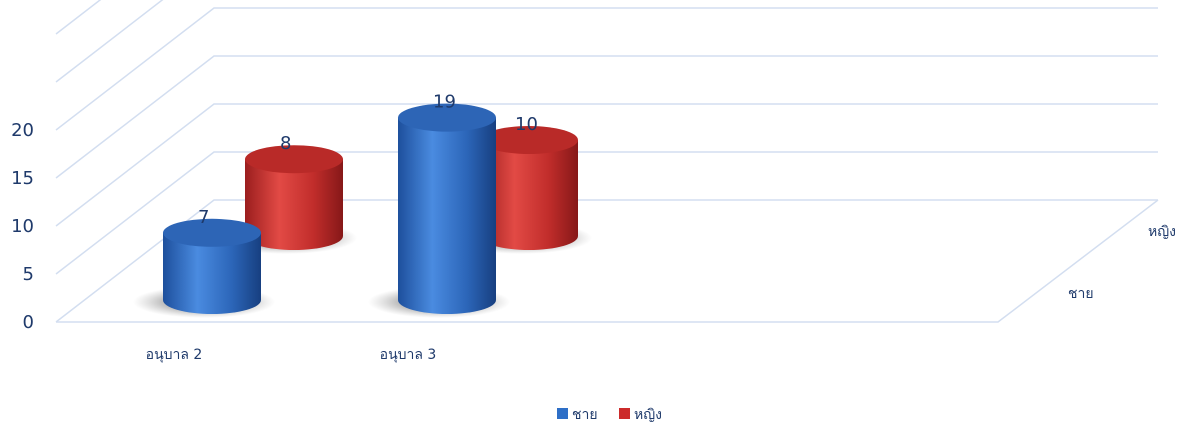 The width and height of the screenshot is (1189, 428). Describe the element at coordinates (174, 355) in the screenshot. I see `category-label: อนุบาล 2` at that location.